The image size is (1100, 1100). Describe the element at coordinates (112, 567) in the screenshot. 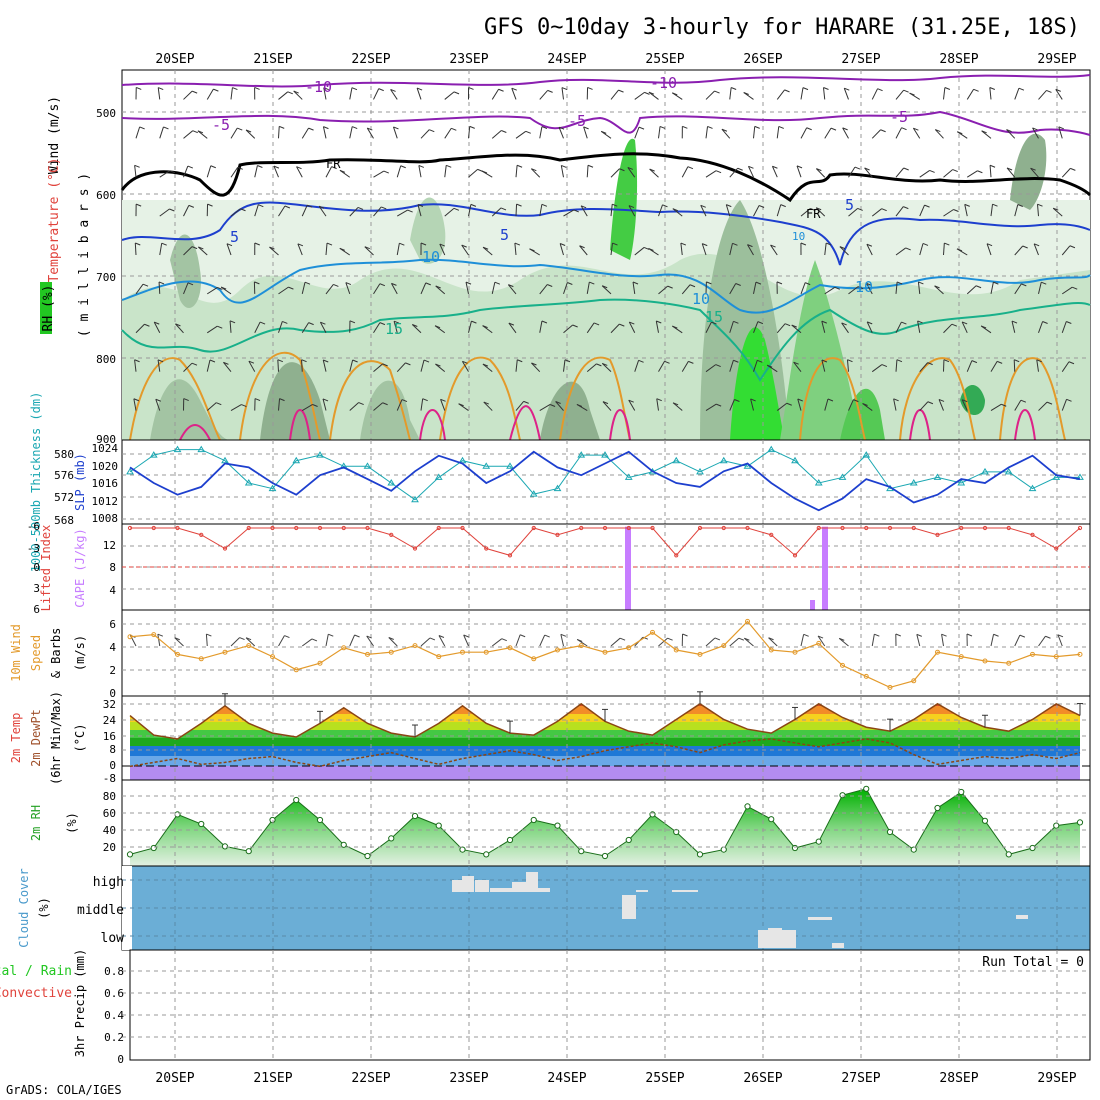

I see `tick-label: 8` at that location.